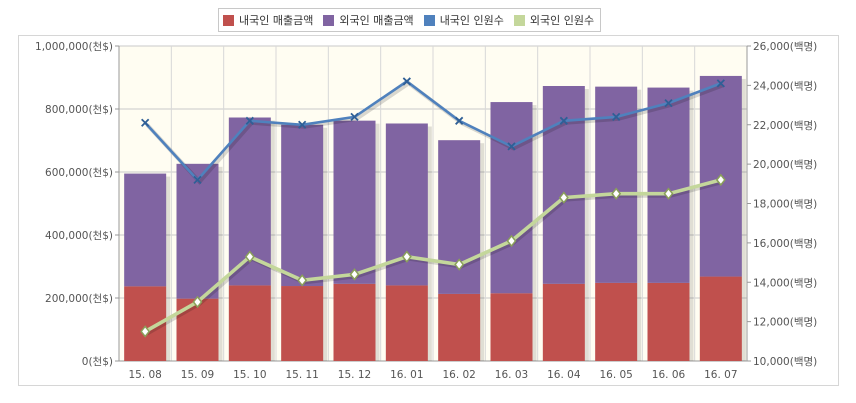 This screenshot has width=856, height=403. I want to click on tick-label-category: 16. 07, so click(720, 375).